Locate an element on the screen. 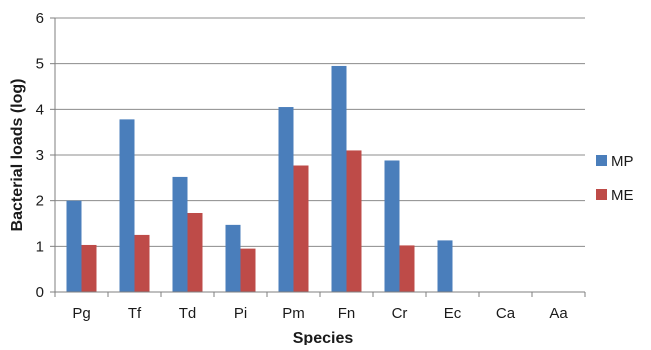 The height and width of the screenshot is (350, 651). y-tick-label: 3 is located at coordinates (40, 155).